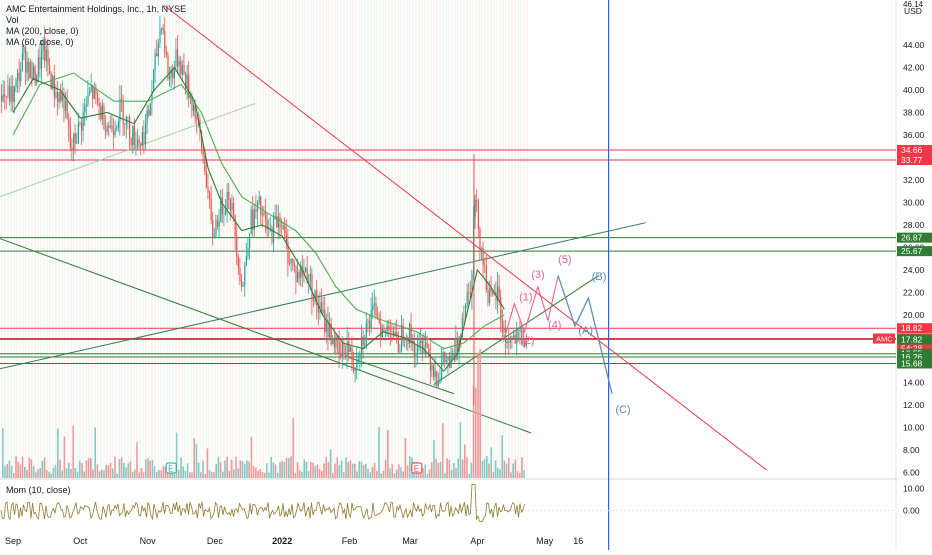  What do you see at coordinates (416, 469) in the screenshot?
I see `earnings-icon: E` at bounding box center [416, 469].